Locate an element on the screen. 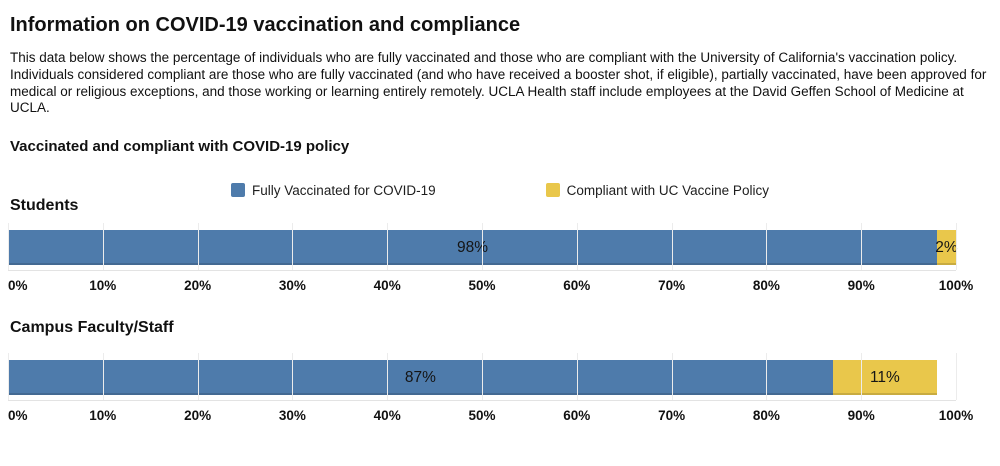  bar-segment-vaccinated: 98% is located at coordinates (473, 248).